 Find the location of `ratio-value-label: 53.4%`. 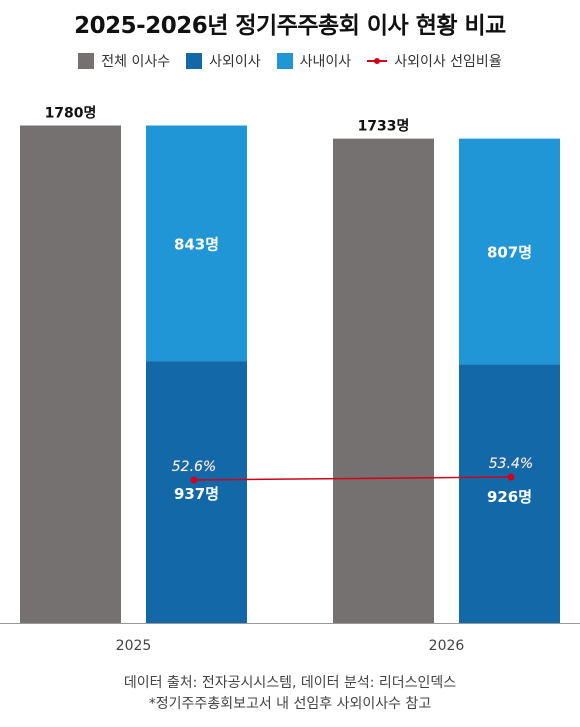

ratio-value-label: 53.4% is located at coordinates (511, 464).